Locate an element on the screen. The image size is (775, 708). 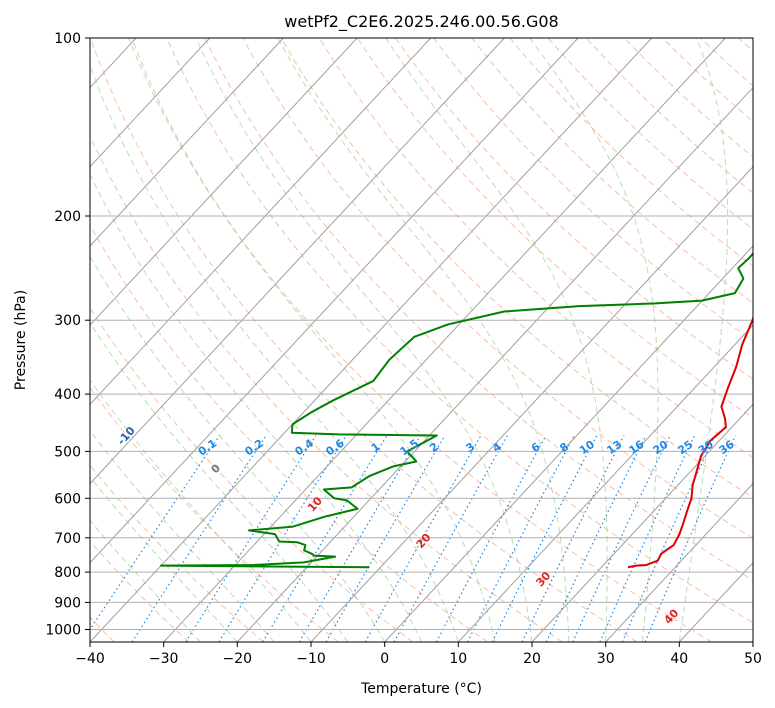
x-tick-label: 20 is located at coordinates (532, 659).